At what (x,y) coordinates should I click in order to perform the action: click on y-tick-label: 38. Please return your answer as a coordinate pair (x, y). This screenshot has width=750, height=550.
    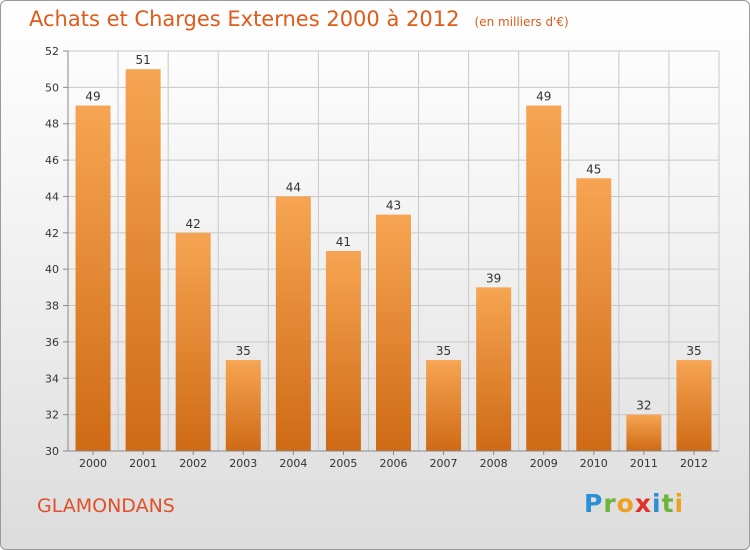
    Looking at the image, I should click on (52, 306).